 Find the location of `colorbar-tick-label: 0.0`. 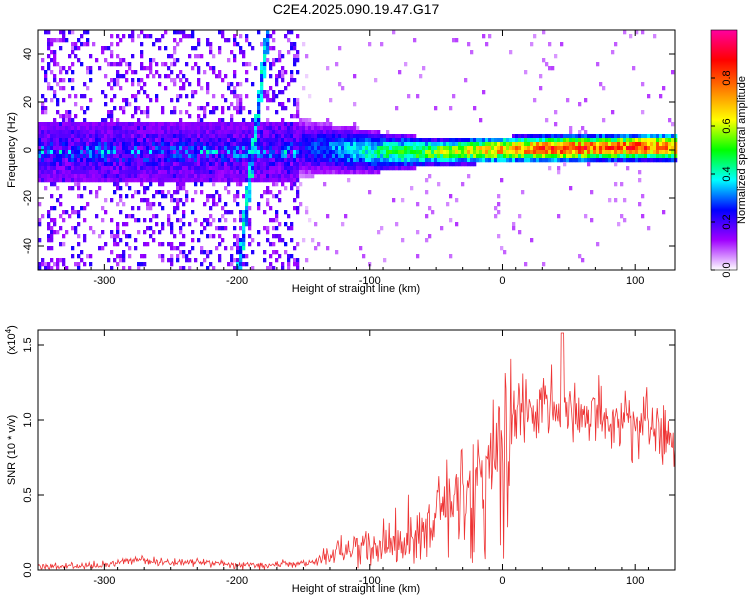

colorbar-tick-label: 0.0 is located at coordinates (727, 269).